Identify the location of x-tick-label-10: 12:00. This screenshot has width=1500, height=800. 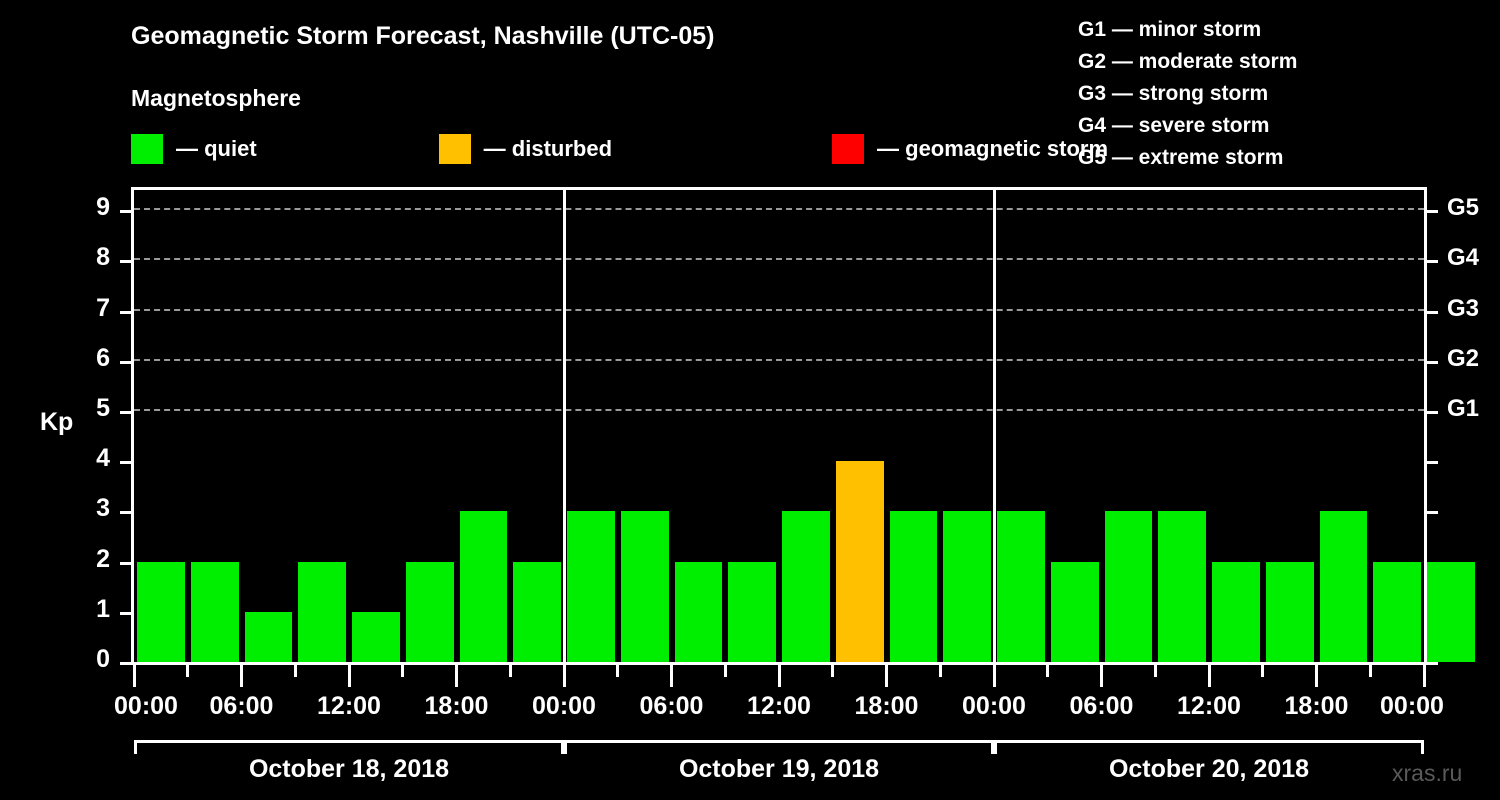
(1209, 706).